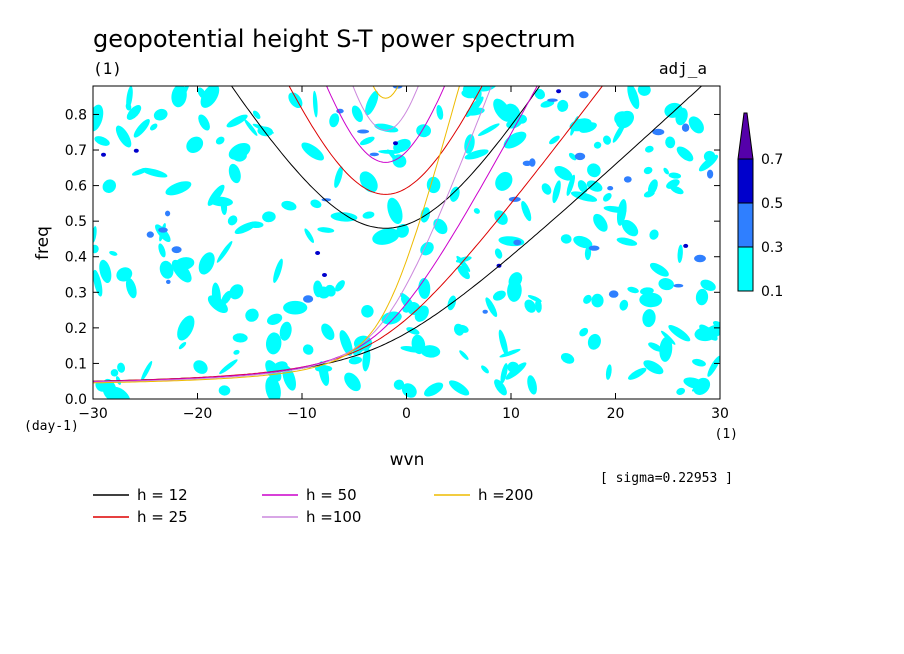 The width and height of the screenshot is (904, 654). What do you see at coordinates (772, 160) in the screenshot?
I see `colorbar-label: 0.7` at bounding box center [772, 160].